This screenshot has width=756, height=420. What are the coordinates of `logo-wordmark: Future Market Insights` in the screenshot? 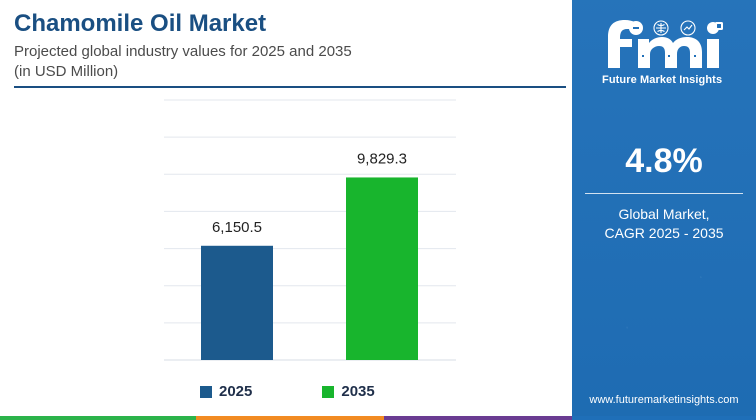 It's located at (662, 80).